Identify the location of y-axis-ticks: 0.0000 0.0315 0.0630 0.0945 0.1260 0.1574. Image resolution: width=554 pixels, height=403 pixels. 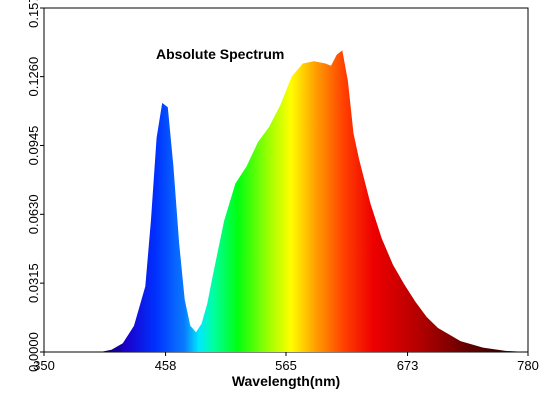
(35, 186).